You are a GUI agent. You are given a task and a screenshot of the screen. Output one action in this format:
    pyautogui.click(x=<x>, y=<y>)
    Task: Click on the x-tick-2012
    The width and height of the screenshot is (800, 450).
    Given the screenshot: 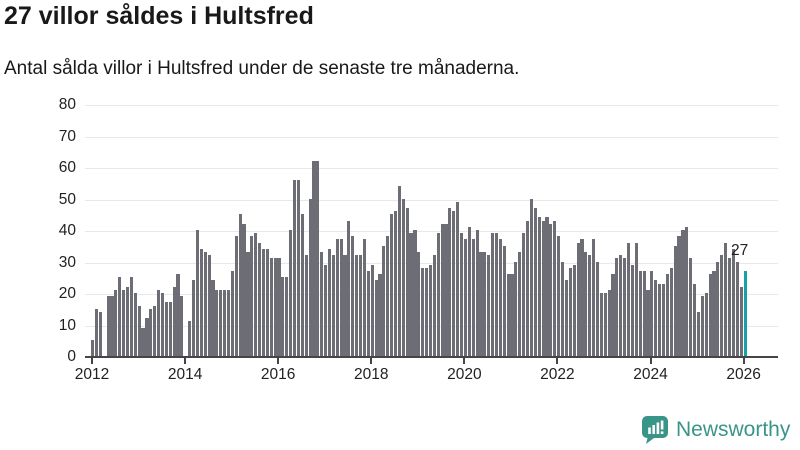 What is the action you would take?
    pyautogui.click(x=92, y=360)
    